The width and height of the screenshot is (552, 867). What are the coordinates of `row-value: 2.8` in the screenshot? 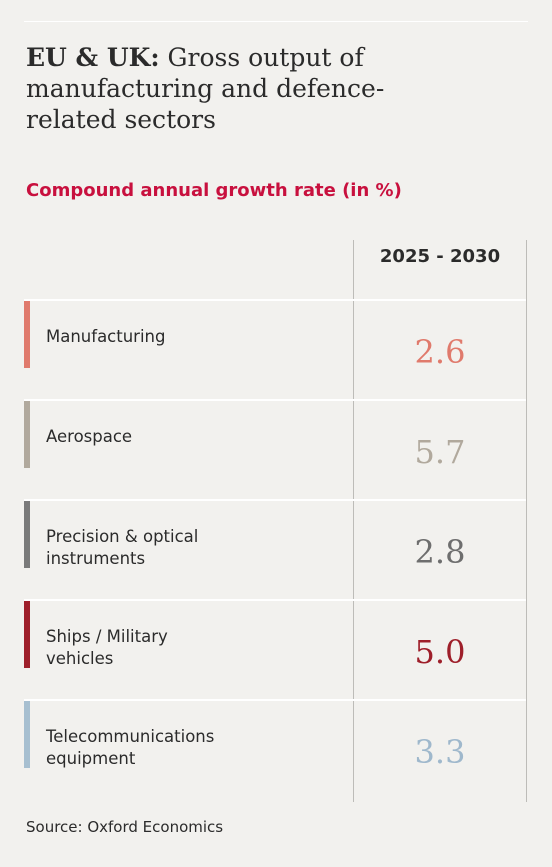 It's located at (440, 552).